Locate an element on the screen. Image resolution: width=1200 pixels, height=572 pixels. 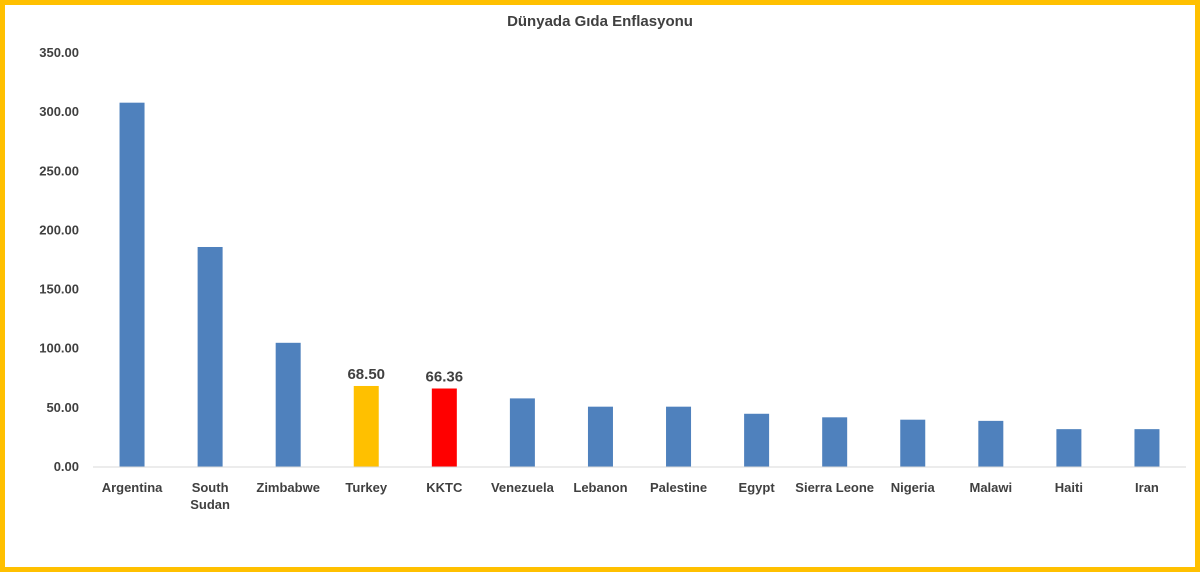
x-tick-label: Zimbabwe is located at coordinates (288, 487).